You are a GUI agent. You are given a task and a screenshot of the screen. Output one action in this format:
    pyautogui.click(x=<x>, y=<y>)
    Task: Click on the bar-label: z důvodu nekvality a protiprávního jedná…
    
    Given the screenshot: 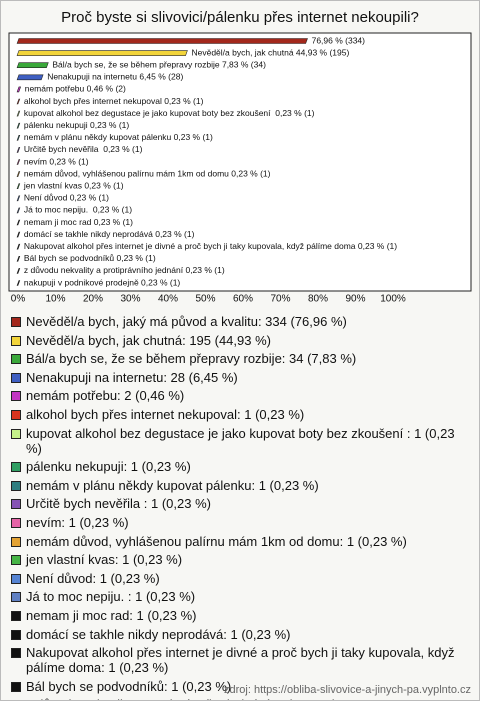 What is the action you would take?
    pyautogui.click(x=124, y=270)
    